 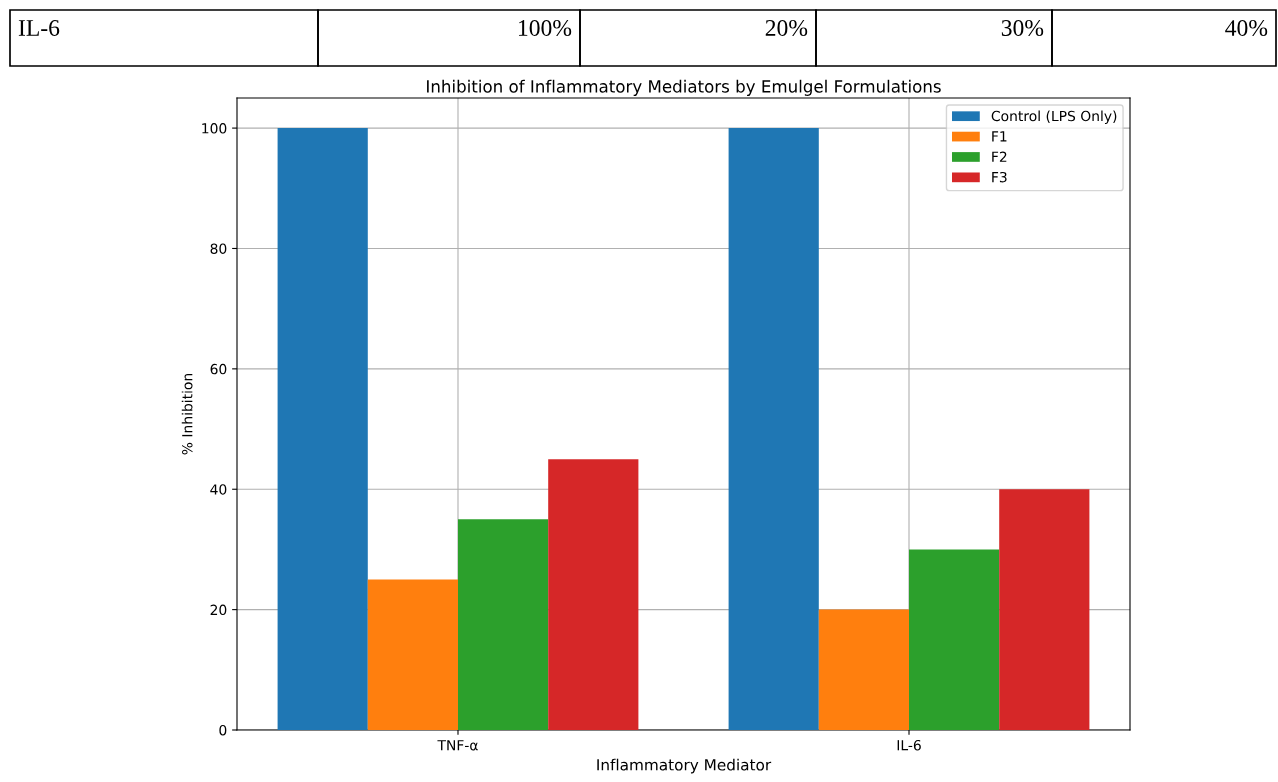 I want to click on text: 30%, so click(x=1022, y=27).